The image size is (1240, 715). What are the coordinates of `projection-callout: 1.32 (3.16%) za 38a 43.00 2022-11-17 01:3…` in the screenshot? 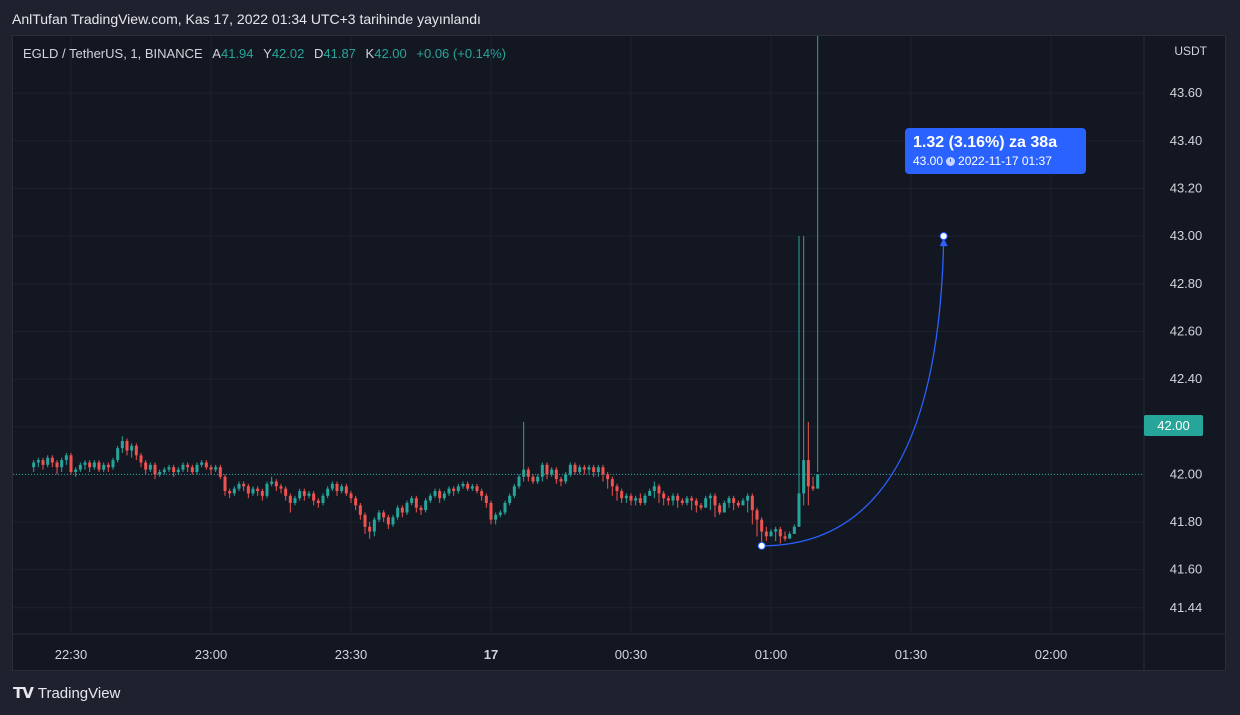 It's located at (995, 151).